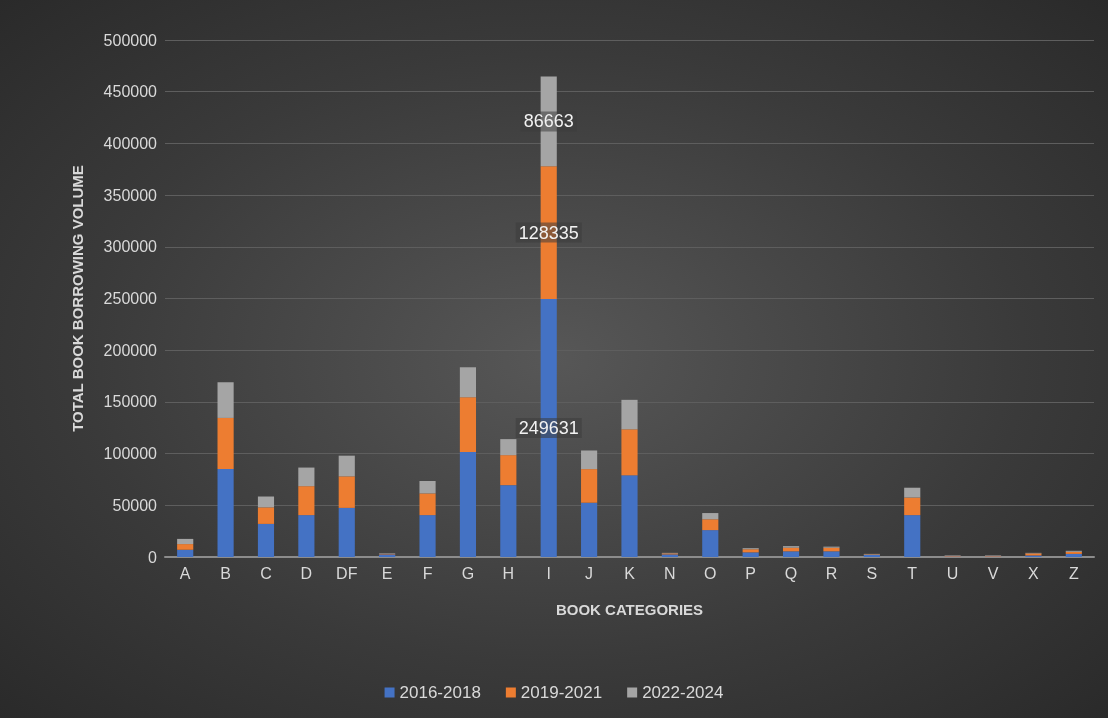  Describe the element at coordinates (548, 121) in the screenshot. I see `data-label: 86663` at that location.